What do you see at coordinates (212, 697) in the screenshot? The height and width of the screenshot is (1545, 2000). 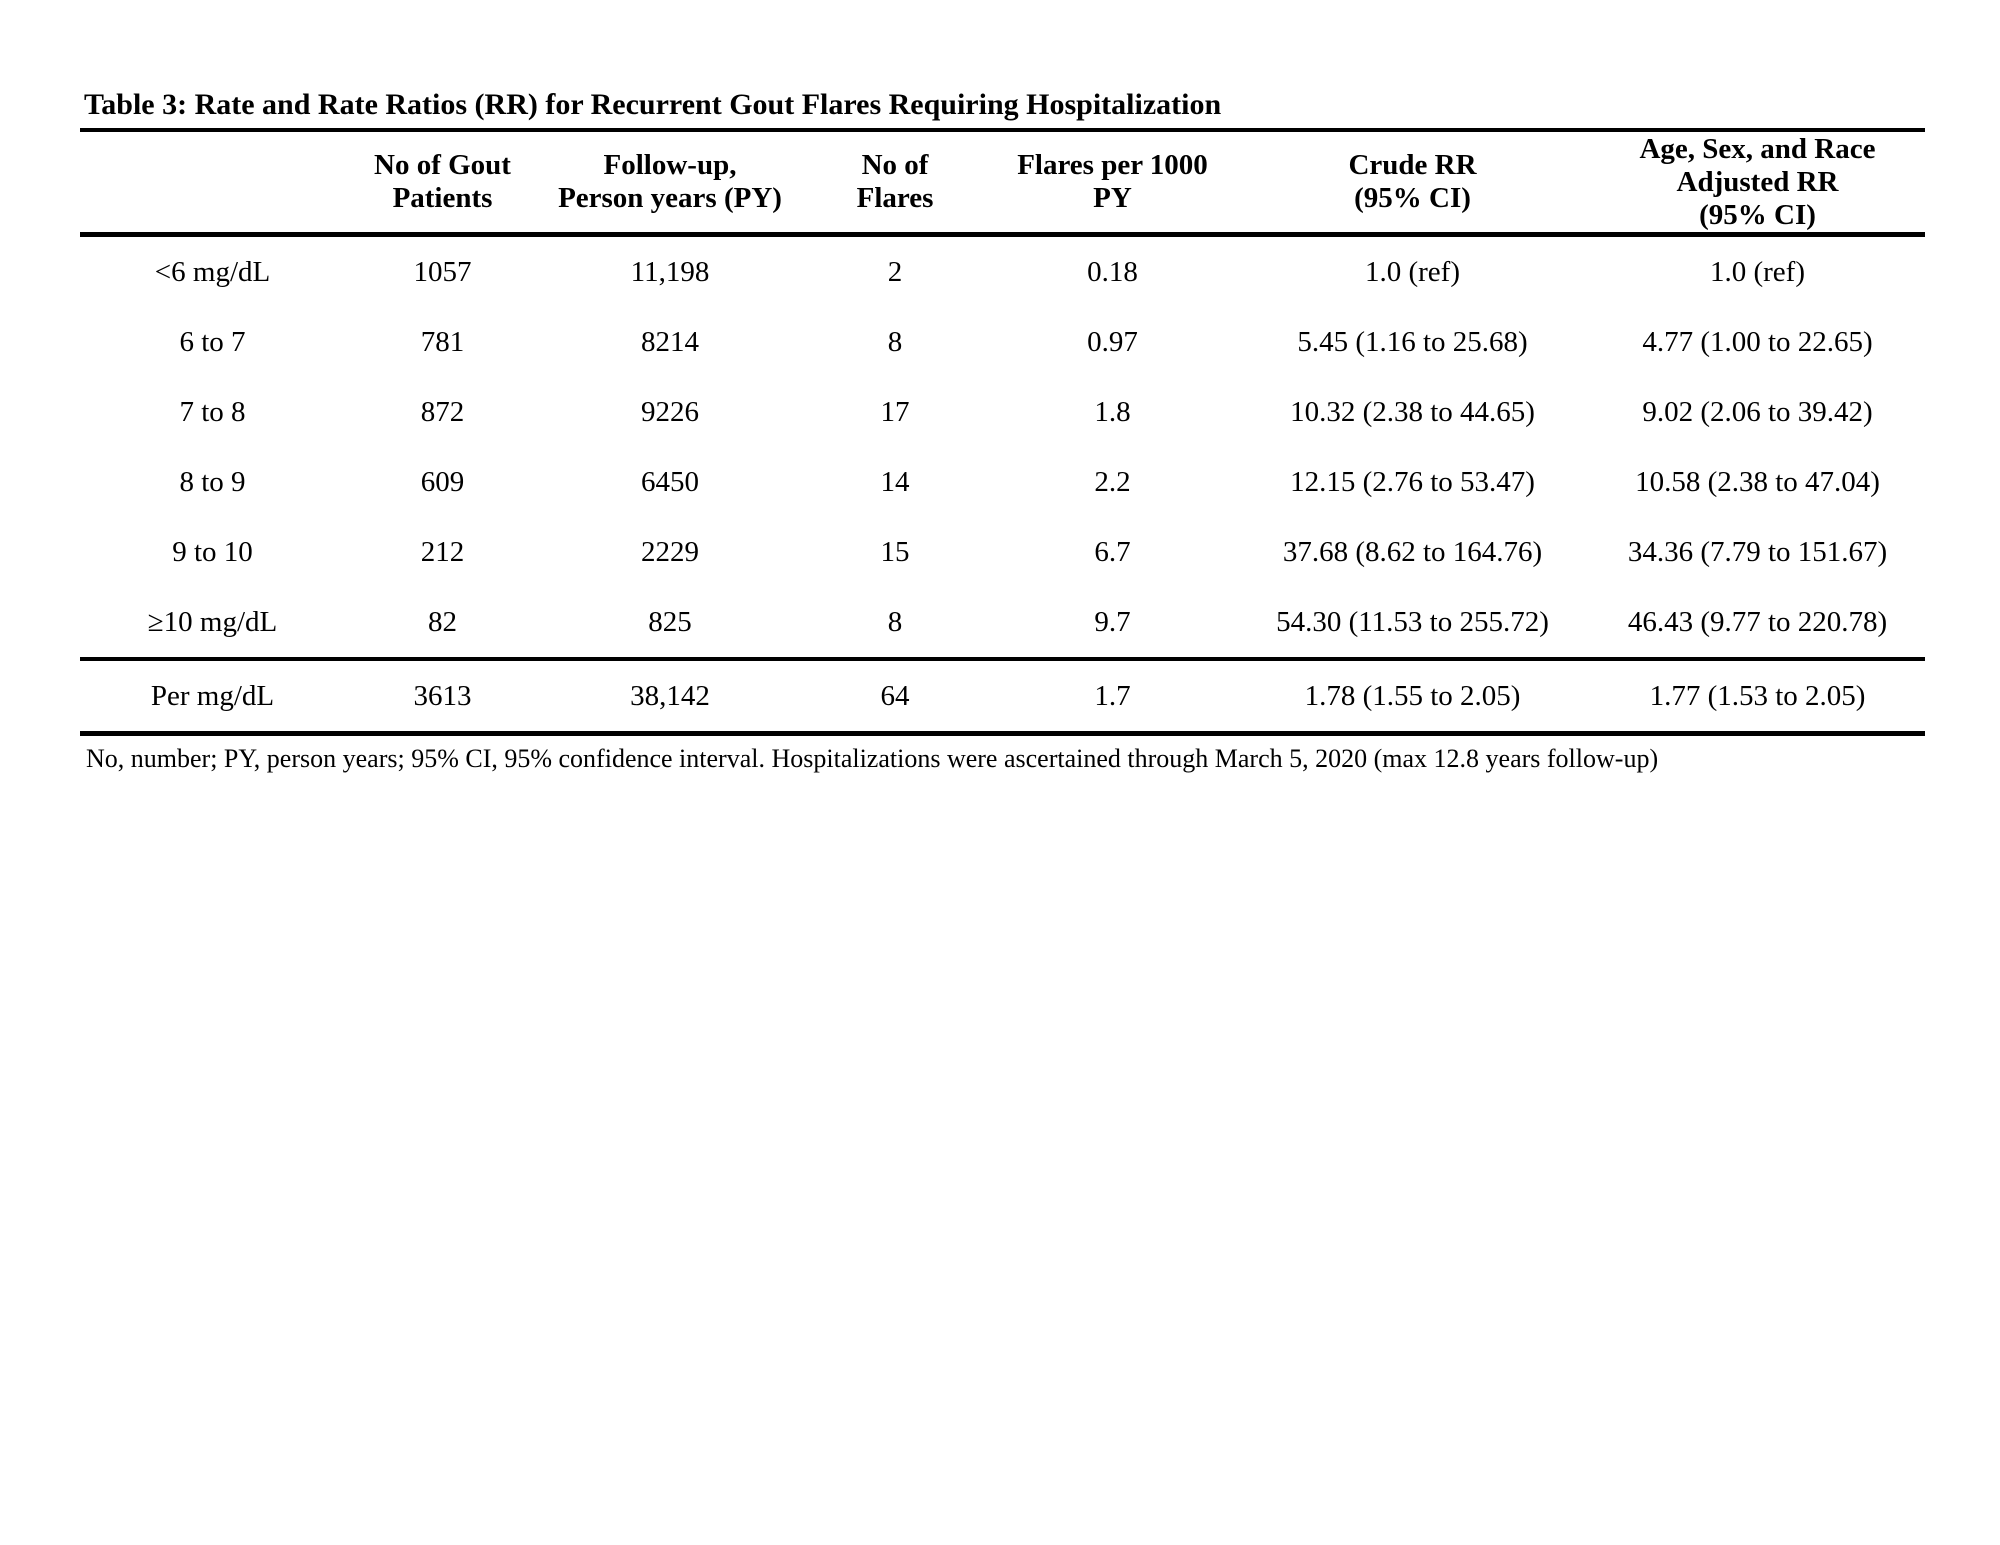 I see `row-label: Per mg/dL` at bounding box center [212, 697].